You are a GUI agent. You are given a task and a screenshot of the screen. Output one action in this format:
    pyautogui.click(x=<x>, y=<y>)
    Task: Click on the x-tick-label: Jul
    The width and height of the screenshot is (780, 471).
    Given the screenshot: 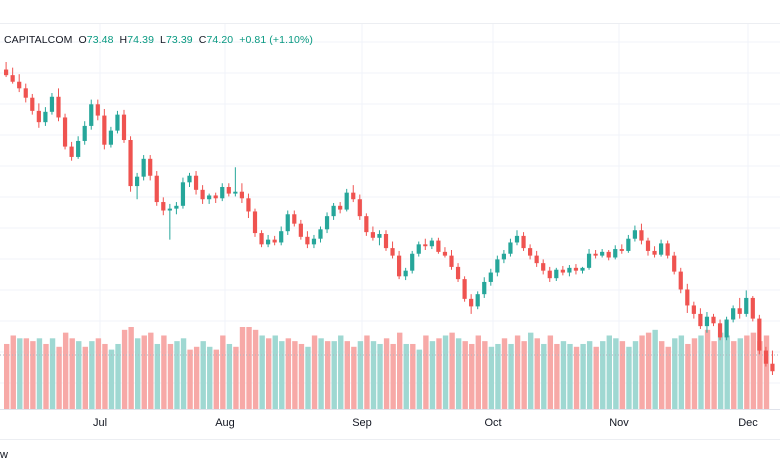 What is the action you would take?
    pyautogui.click(x=100, y=423)
    